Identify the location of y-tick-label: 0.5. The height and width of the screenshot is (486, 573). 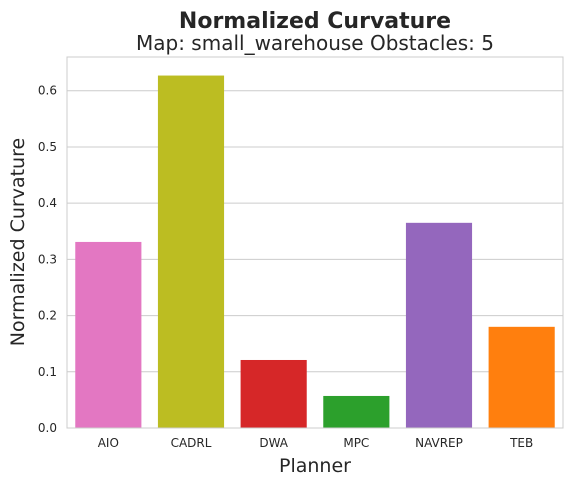
(47, 147).